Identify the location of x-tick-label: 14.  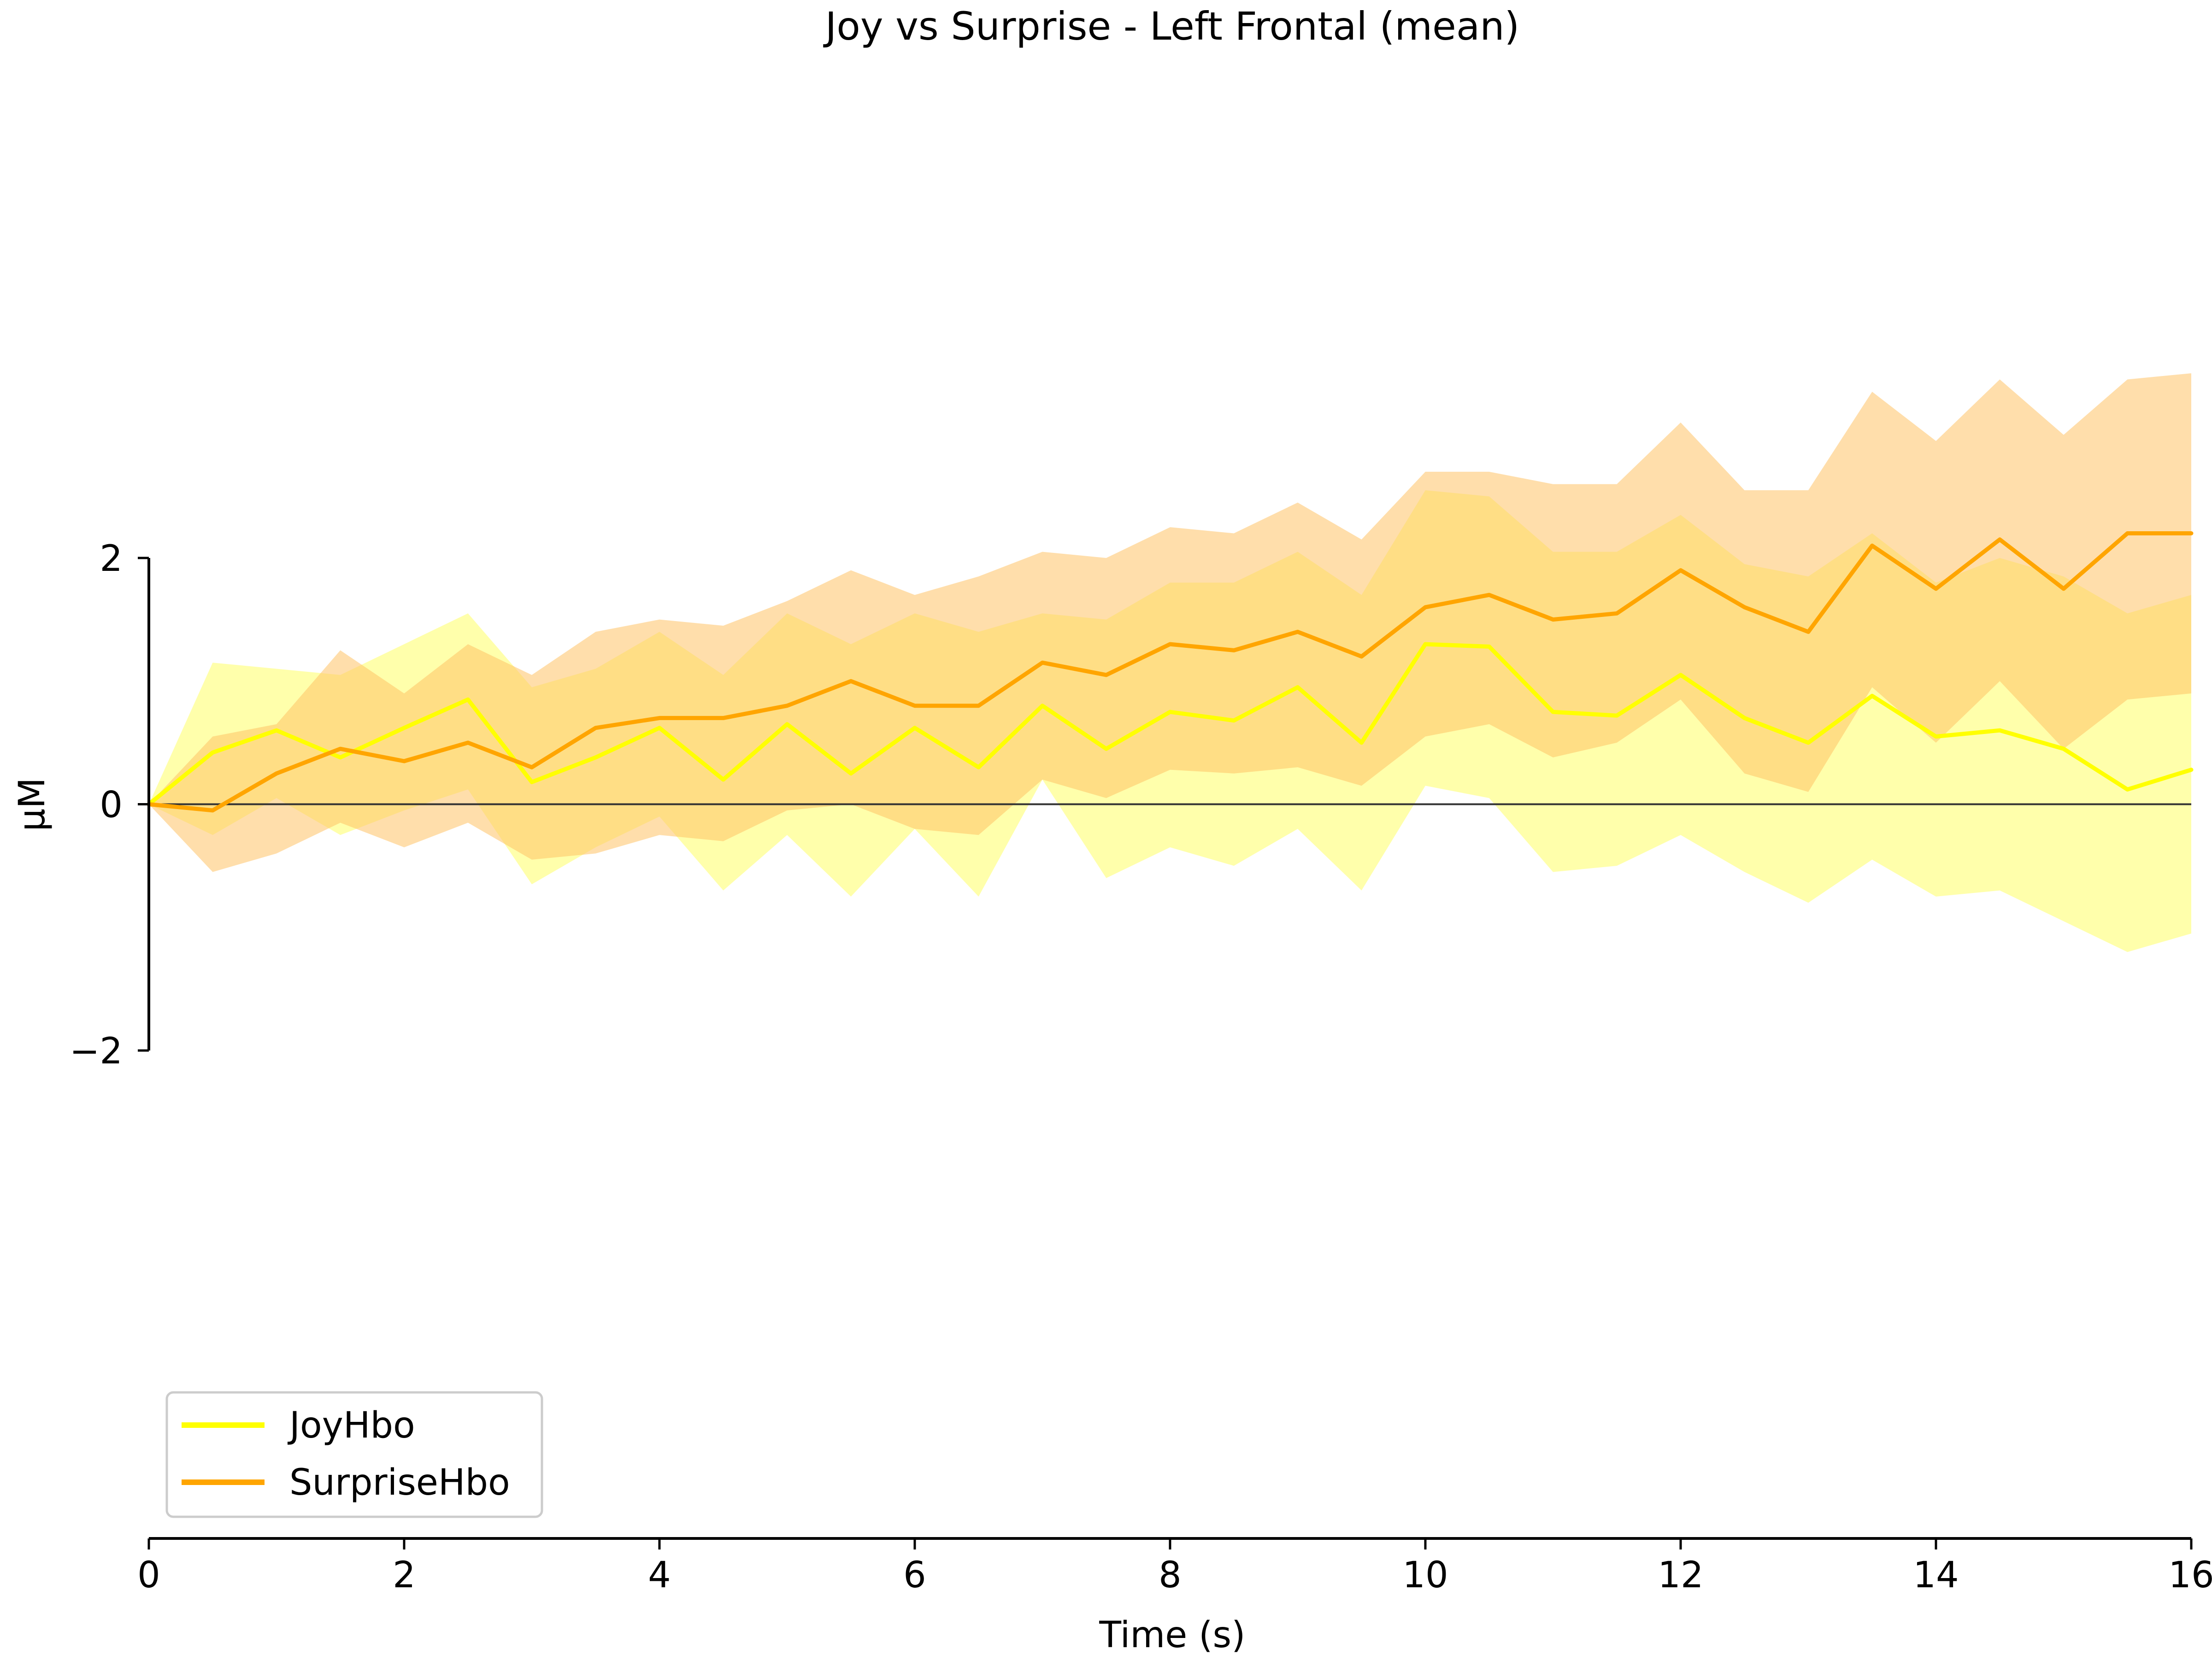
(1936, 1575).